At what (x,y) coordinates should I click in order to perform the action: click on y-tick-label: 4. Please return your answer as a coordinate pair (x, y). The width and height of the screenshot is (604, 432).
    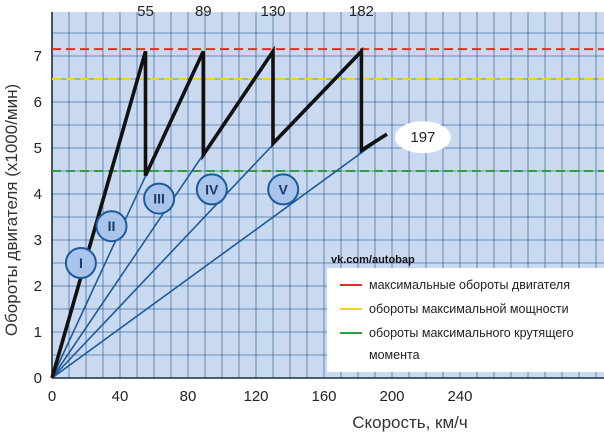
    Looking at the image, I should click on (38, 194).